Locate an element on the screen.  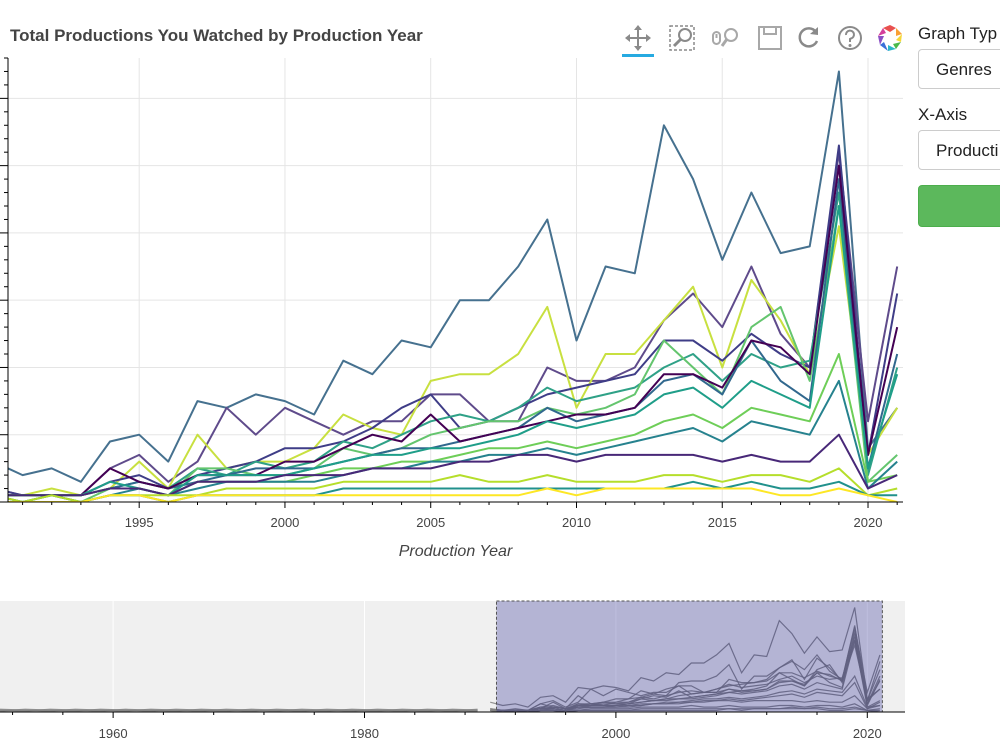
box-zoom-tool-button is located at coordinates (682, 38).